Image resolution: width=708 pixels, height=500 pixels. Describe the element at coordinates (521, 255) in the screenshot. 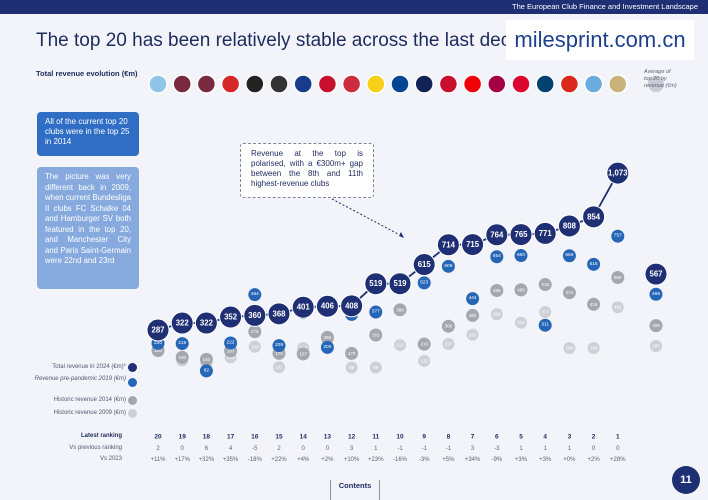

I see `label-2019: 660` at that location.